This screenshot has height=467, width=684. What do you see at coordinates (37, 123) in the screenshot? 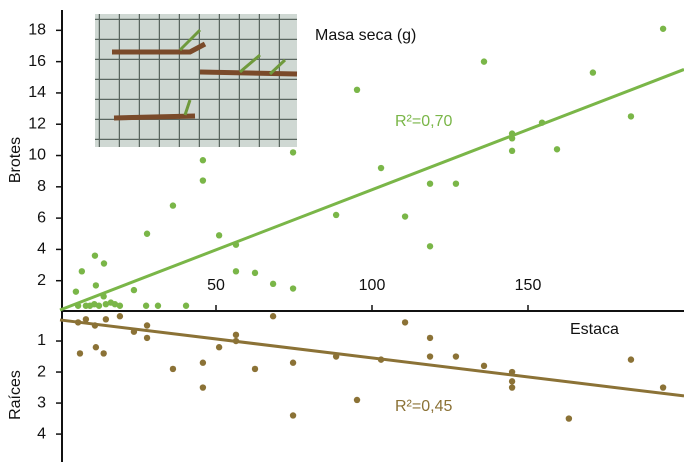
I see `y-tick-label: 12` at bounding box center [37, 123].